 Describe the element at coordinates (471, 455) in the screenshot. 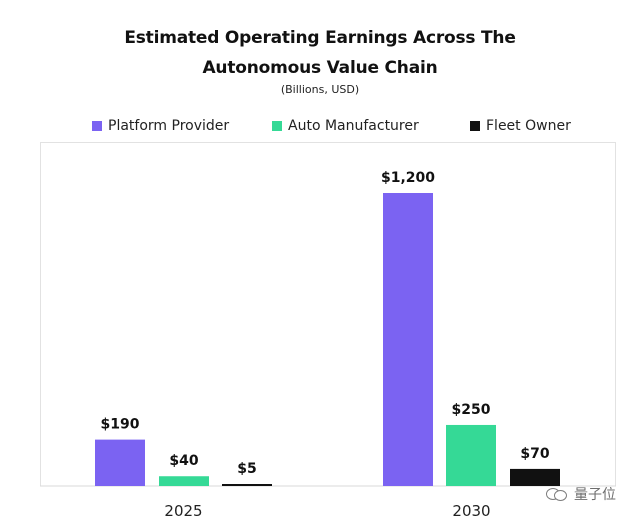

I see `bar-auto-manufacturer-2030` at that location.